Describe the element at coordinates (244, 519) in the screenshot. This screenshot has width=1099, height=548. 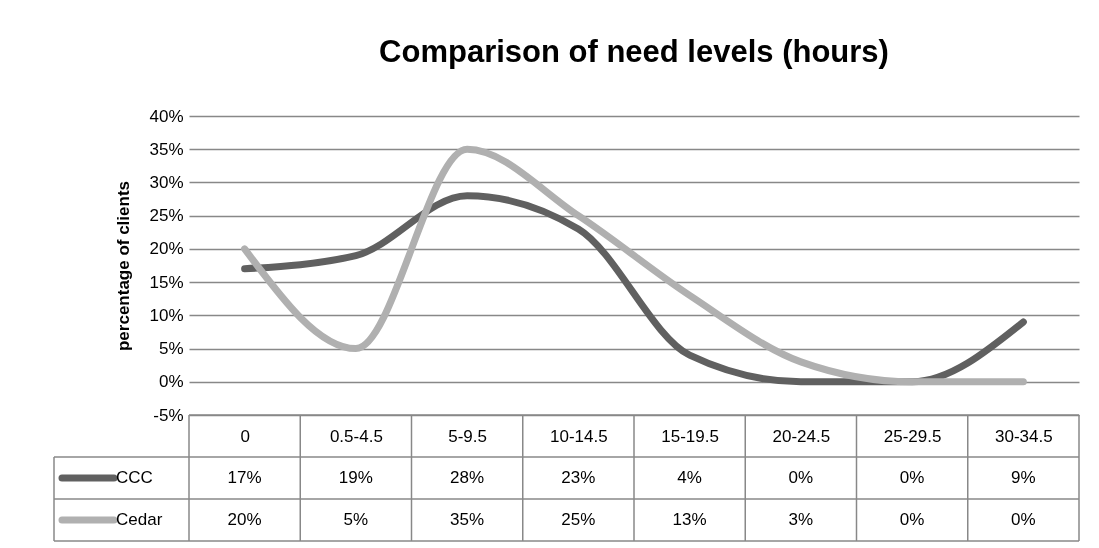
I see `data-label: 20%` at that location.